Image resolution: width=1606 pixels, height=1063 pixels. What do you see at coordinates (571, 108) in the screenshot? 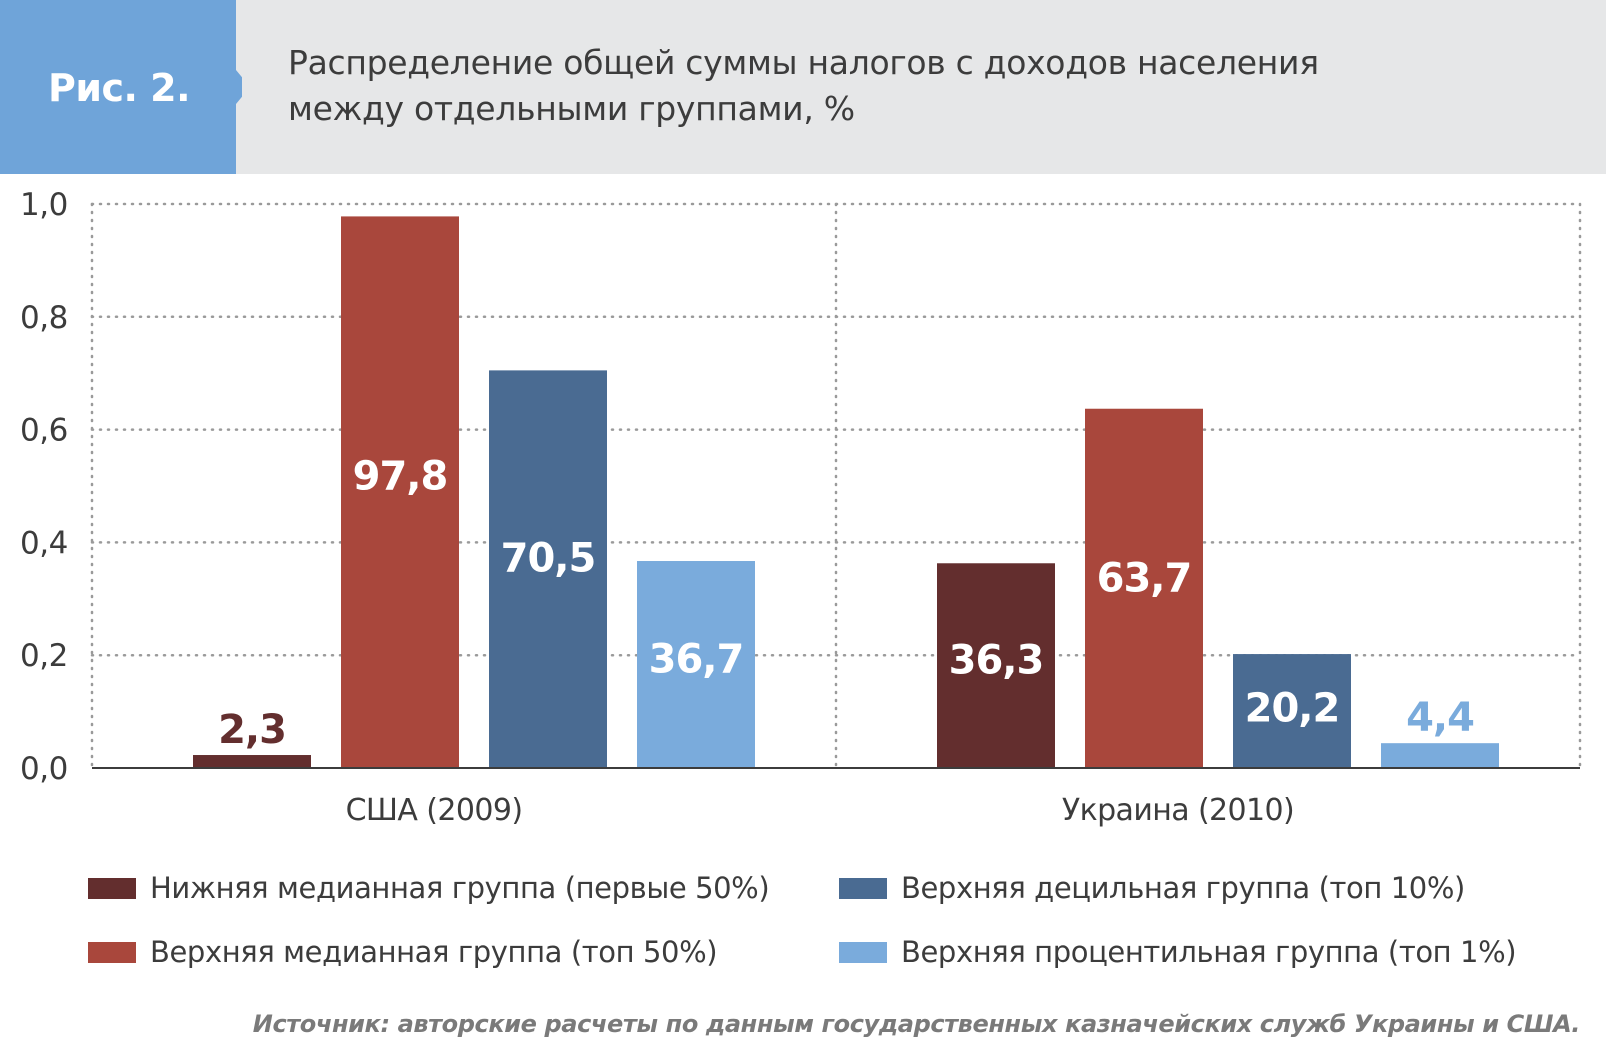
I see `chart-title-line-2: между отдельными группами, %` at bounding box center [571, 108].